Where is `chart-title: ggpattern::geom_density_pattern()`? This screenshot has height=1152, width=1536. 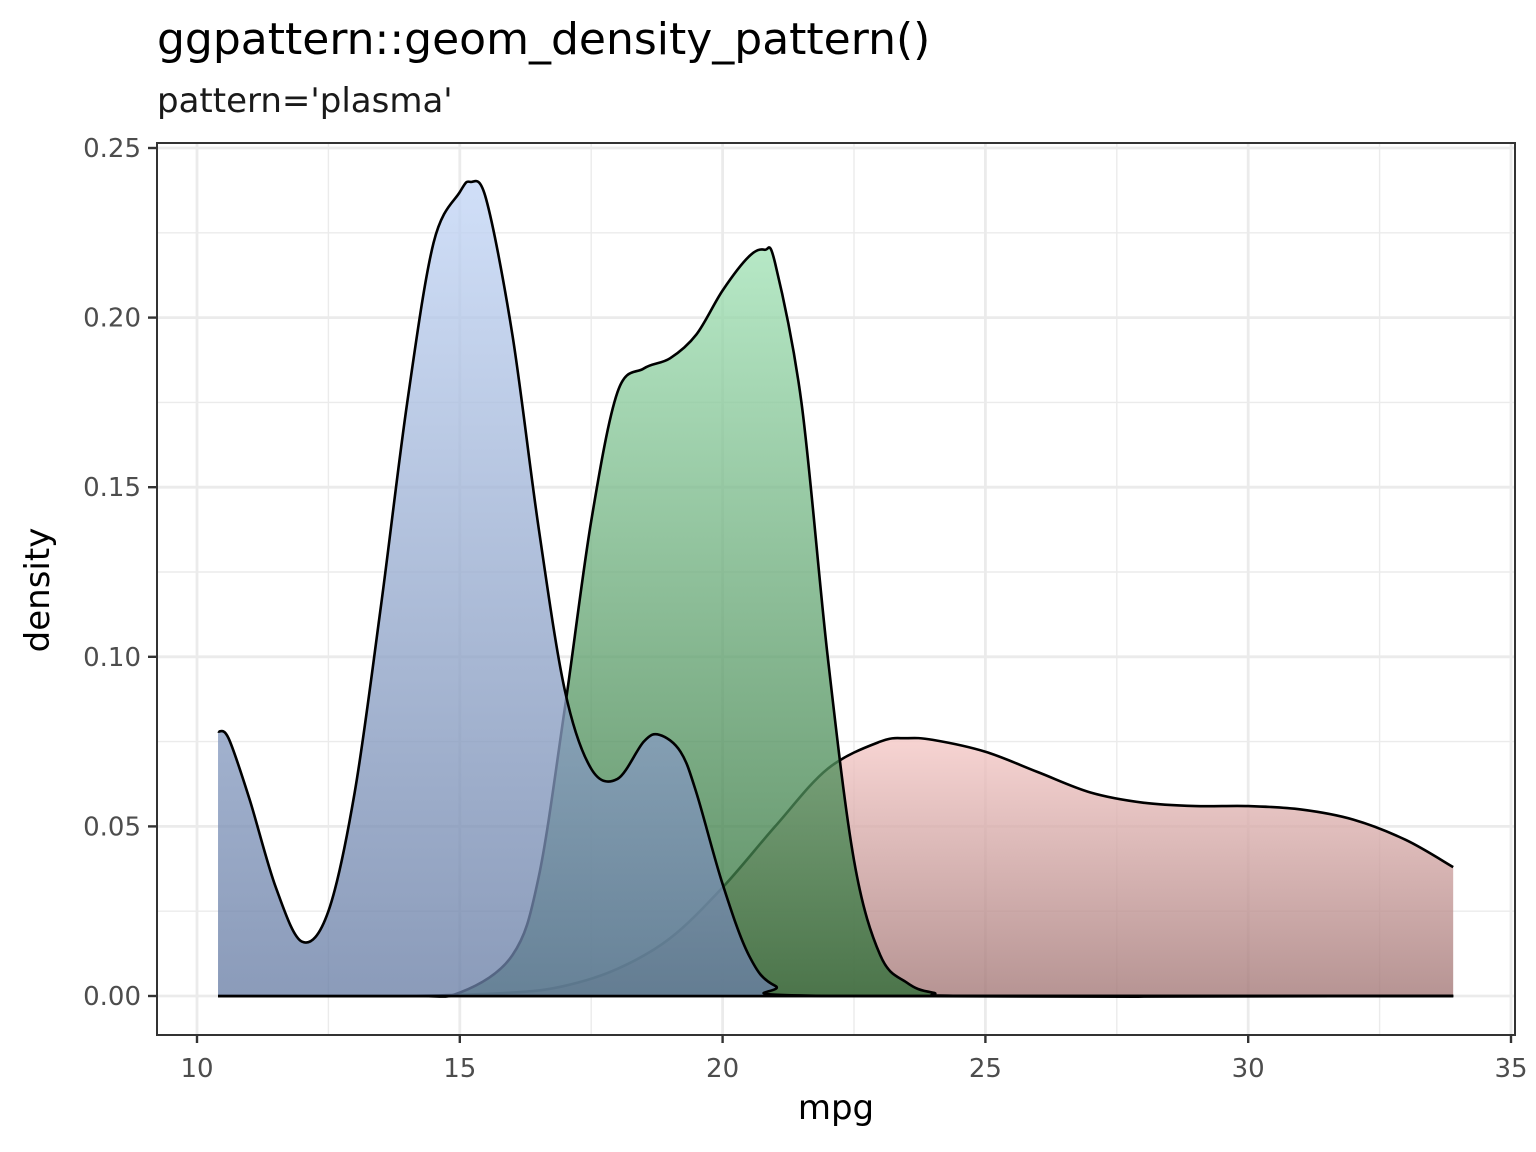
chart-title: ggpattern::geom_density_pattern() is located at coordinates (544, 39).